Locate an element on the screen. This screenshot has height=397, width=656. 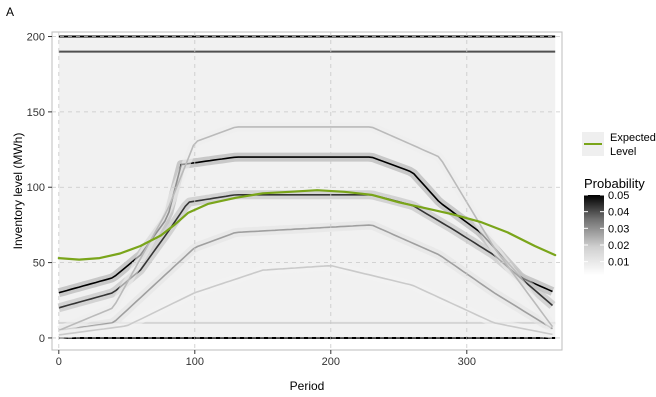
legend-label-level: Level is located at coordinates (623, 152).